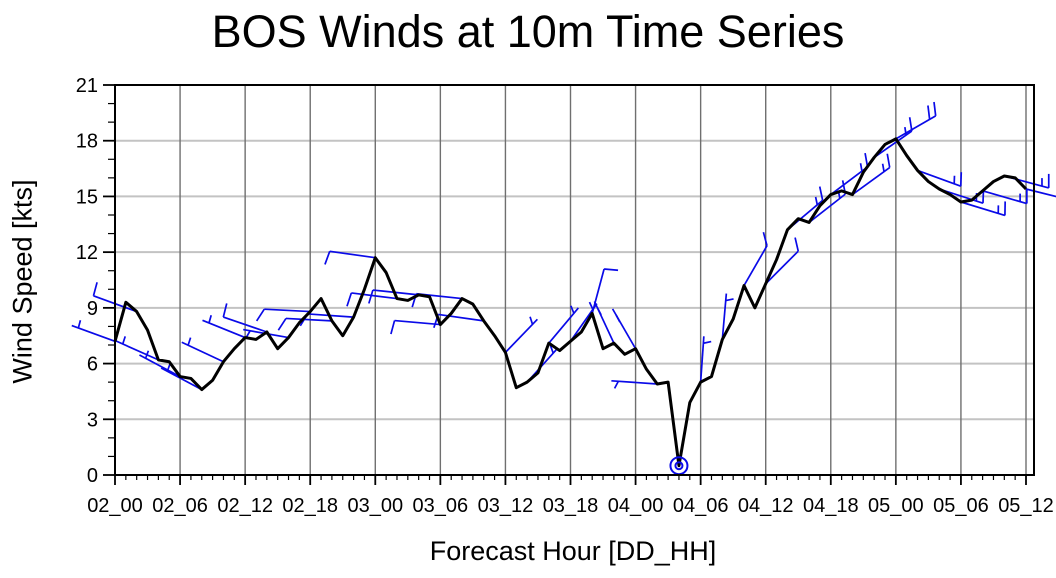 The height and width of the screenshot is (578, 1056). Describe the element at coordinates (92, 476) in the screenshot. I see `svg-text: 0` at that location.